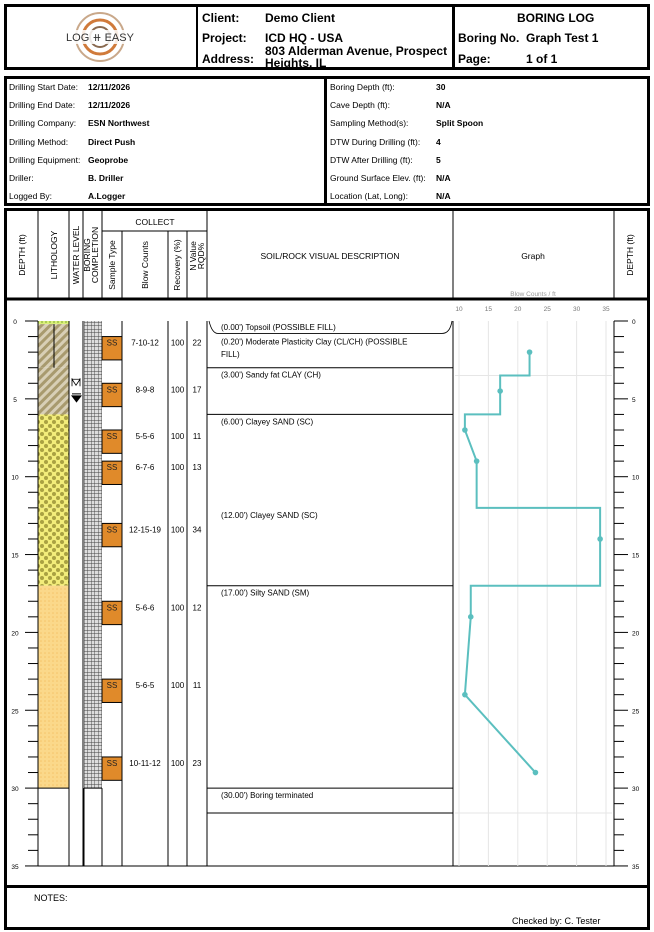 This screenshot has height=932, width=654. Describe the element at coordinates (145, 436) in the screenshot. I see `blow-counts: 5-5-6` at that location.